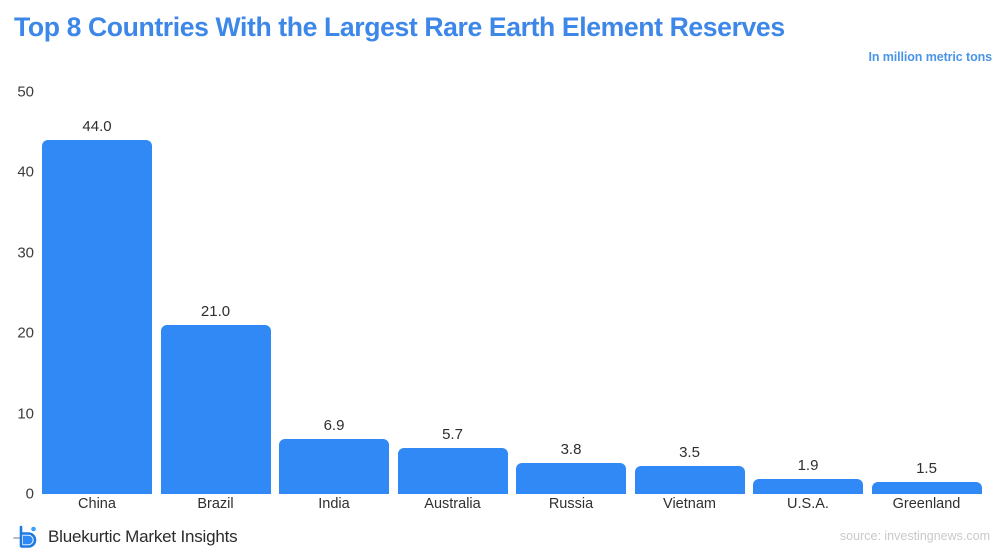 This screenshot has width=1000, height=559. Describe the element at coordinates (334, 295) in the screenshot. I see `bar-group: 6.9 India` at that location.